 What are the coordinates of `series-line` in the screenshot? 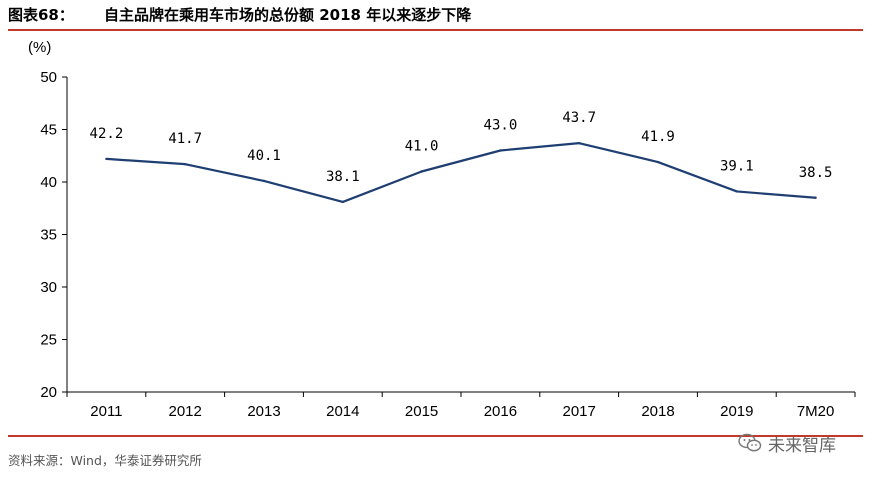 It's located at (461, 173).